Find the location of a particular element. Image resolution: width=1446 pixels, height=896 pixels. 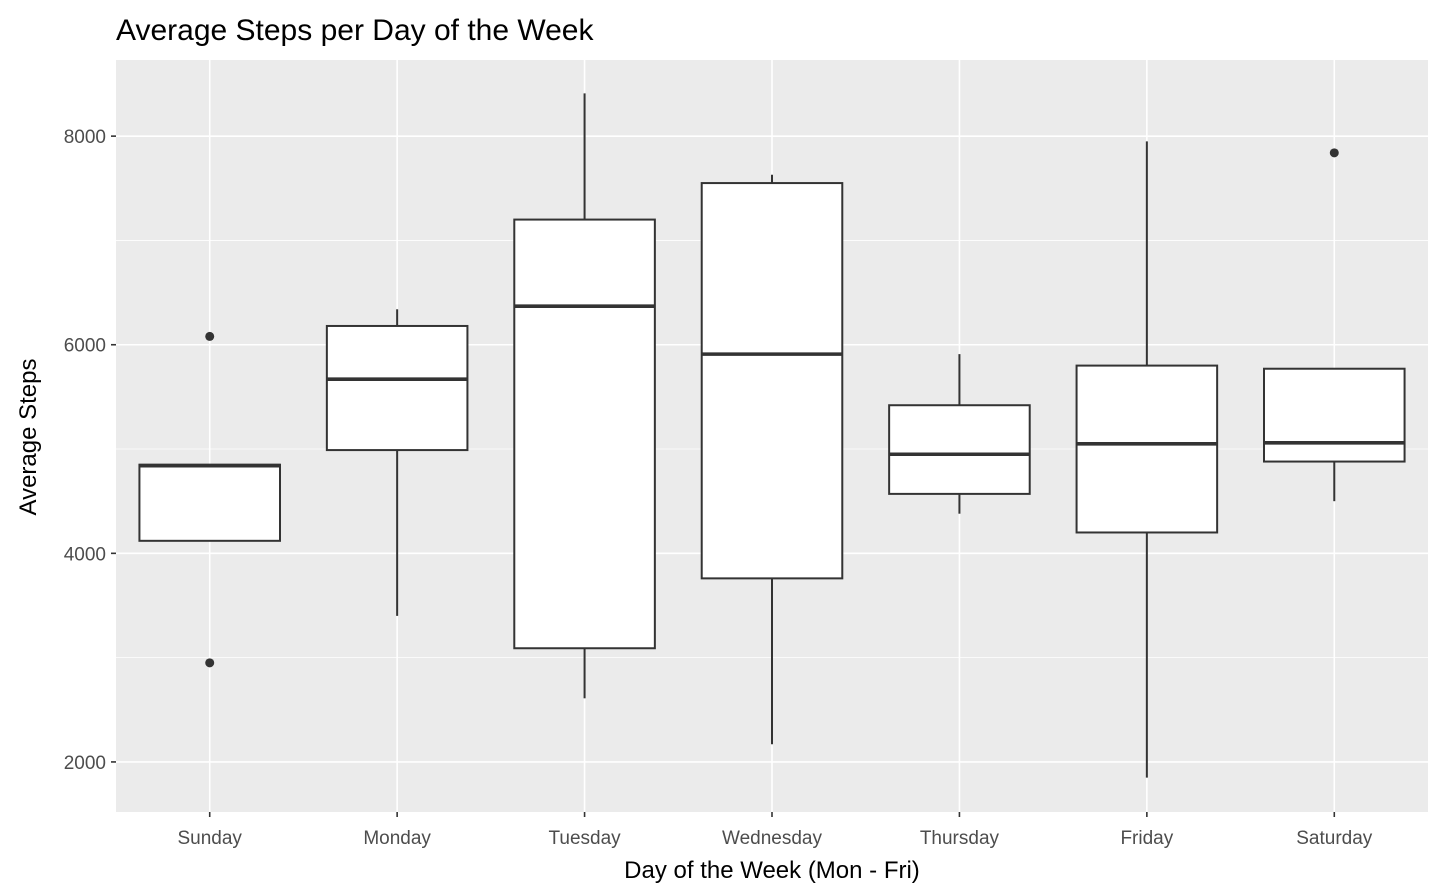

box-saturday is located at coordinates (1334, 415).